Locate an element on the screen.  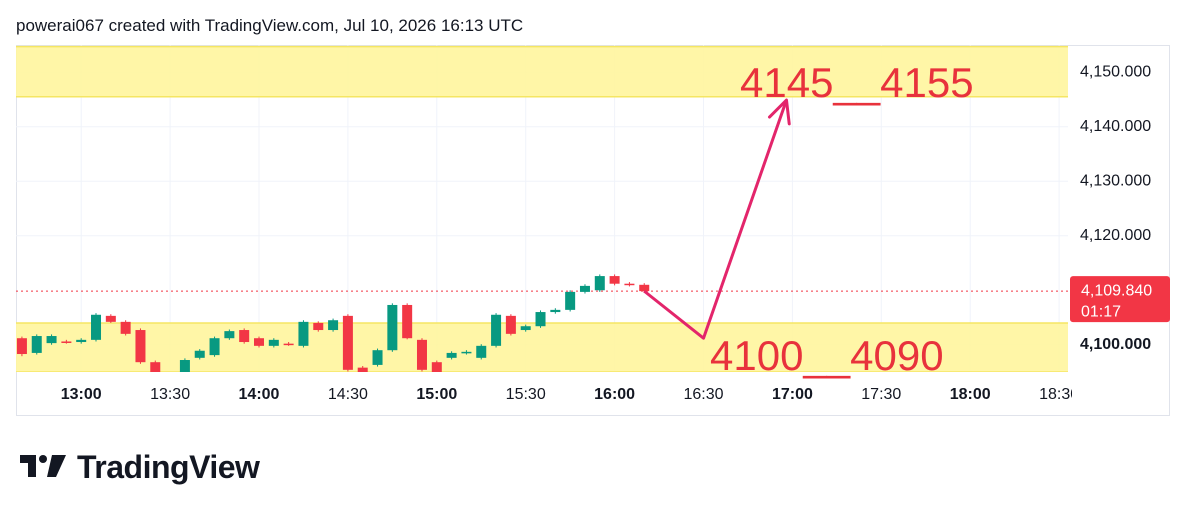
x-tick-label: 17:00 is located at coordinates (792, 394).